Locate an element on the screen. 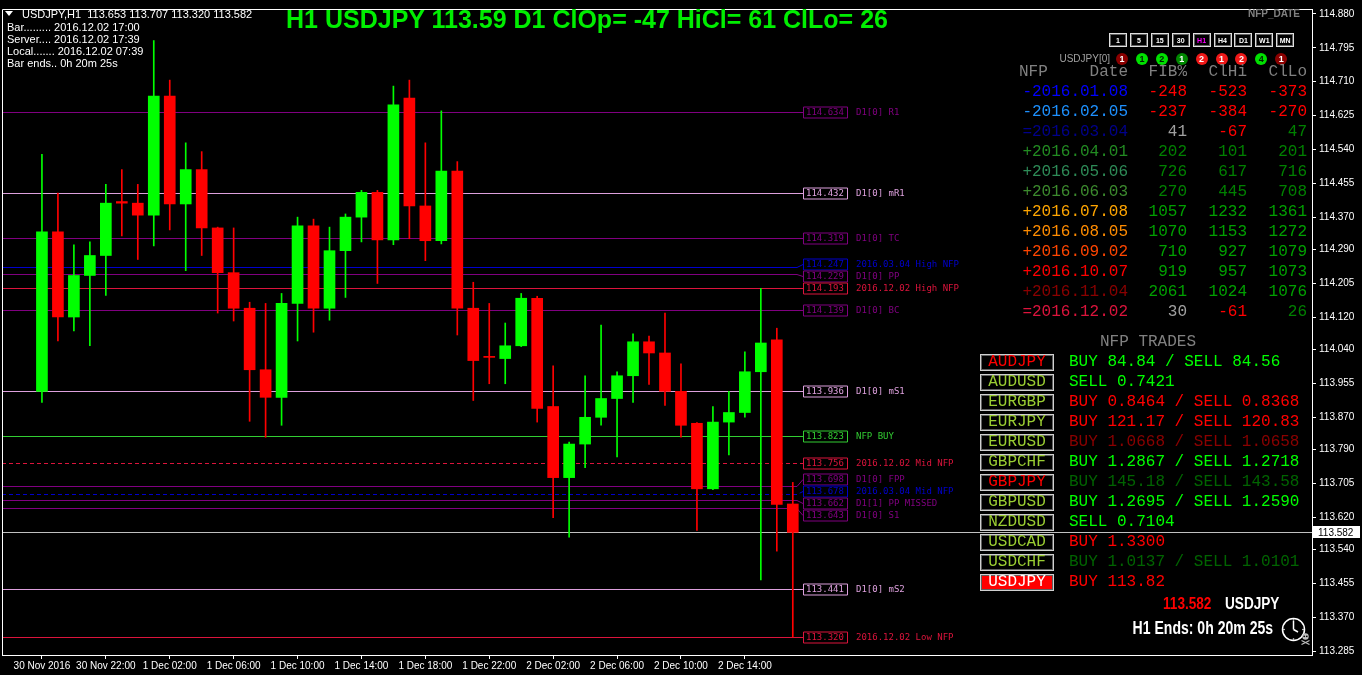 This screenshot has width=1362, height=675. y-tick-label: 113.870 is located at coordinates (1337, 417).